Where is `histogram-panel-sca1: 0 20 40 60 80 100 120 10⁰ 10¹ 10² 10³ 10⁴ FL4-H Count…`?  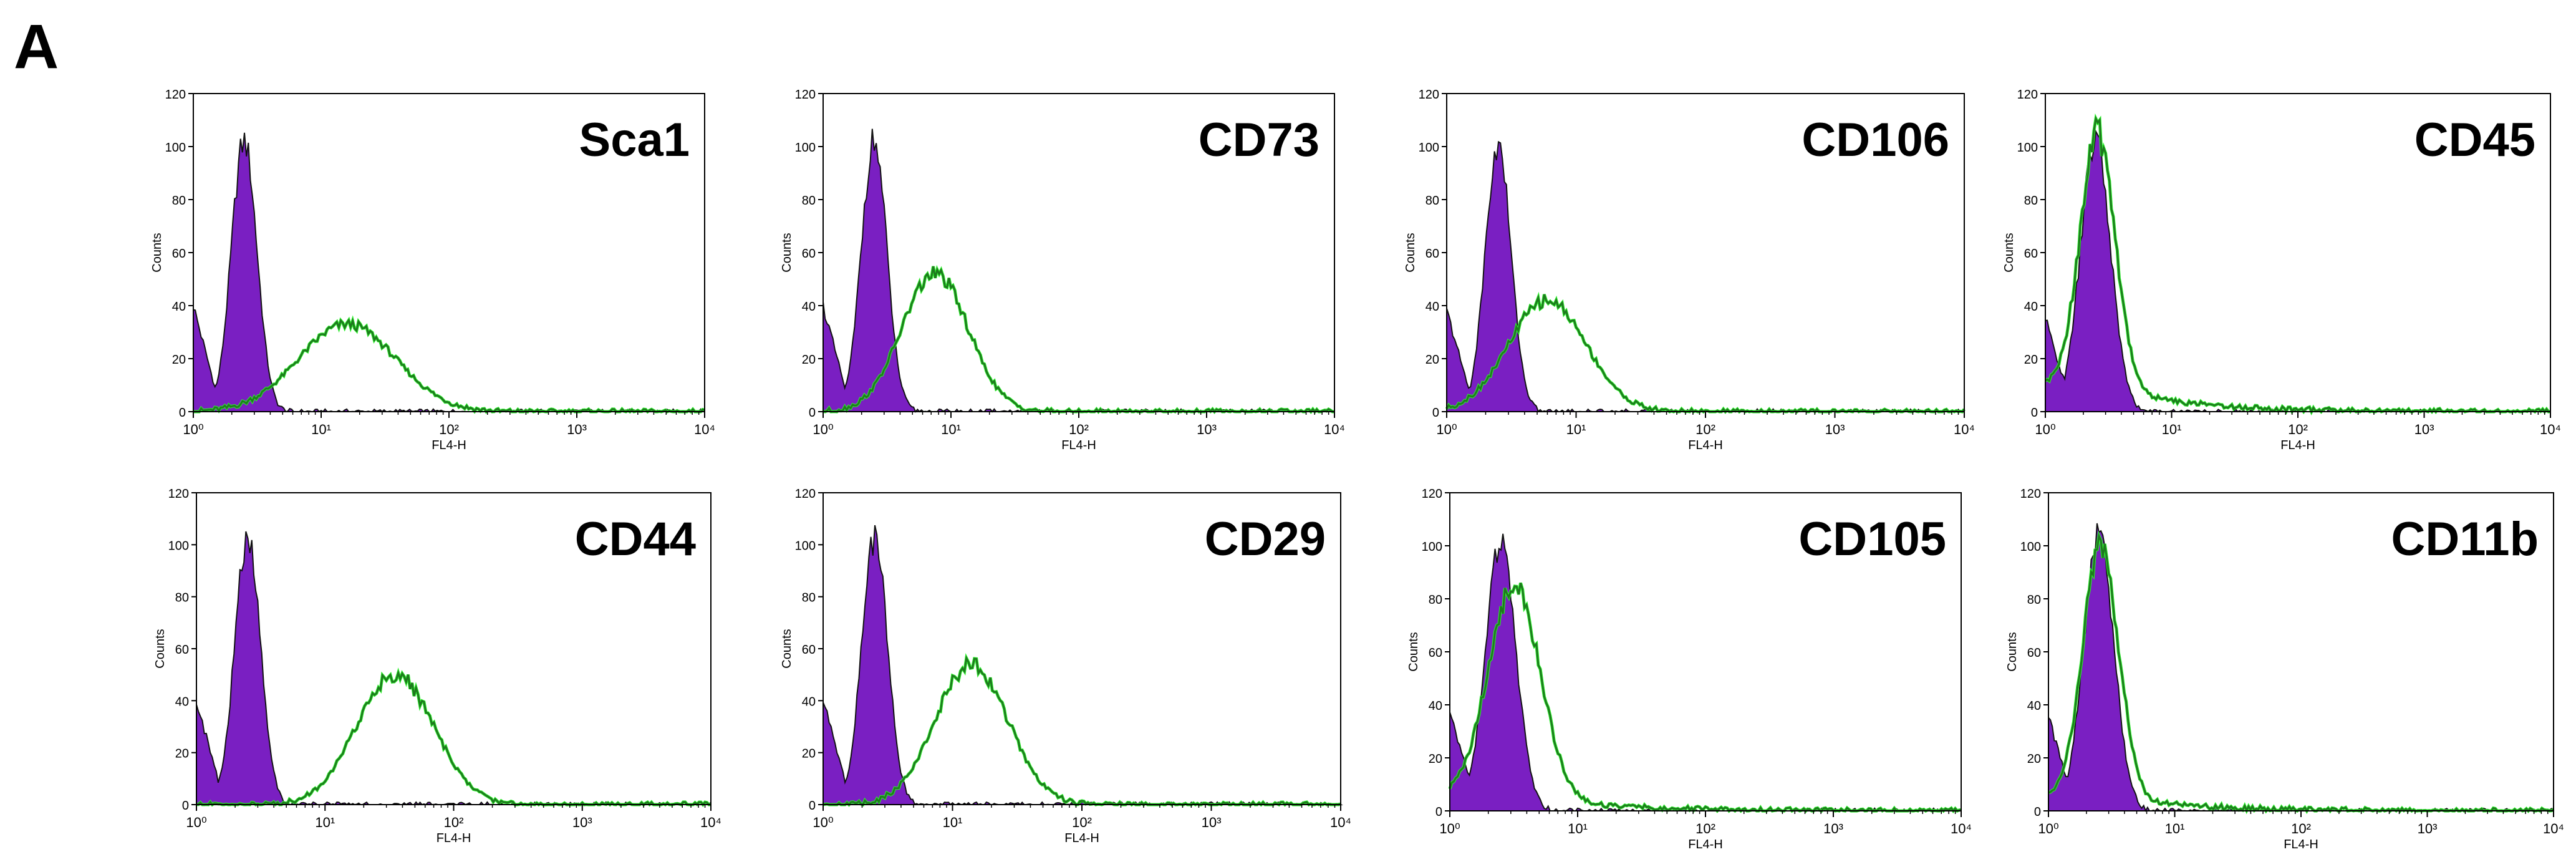
histogram-panel-sca1: 0 20 40 60 80 100 120 10⁰ 10¹ 10² 10³ 10⁴ FL4-H Count… is located at coordinates (432, 270).